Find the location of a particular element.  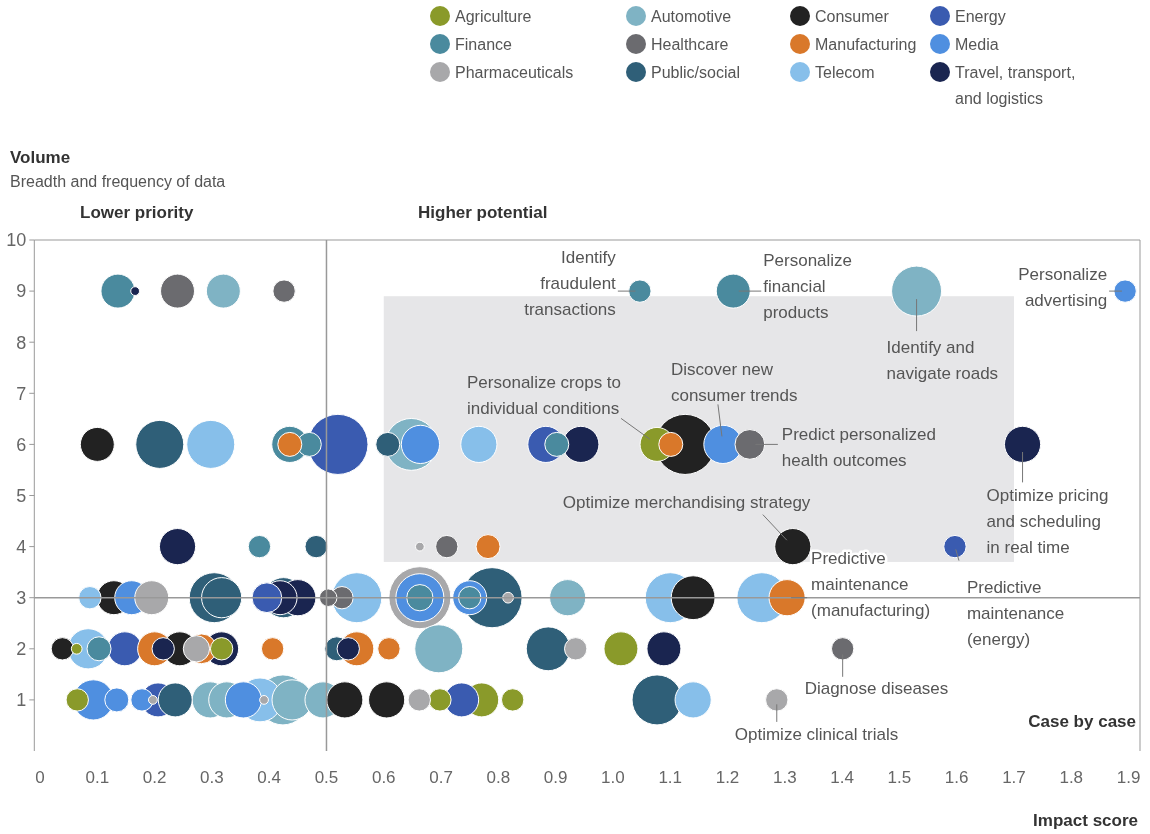

x-tick-label: 1.3 is located at coordinates (784, 777).